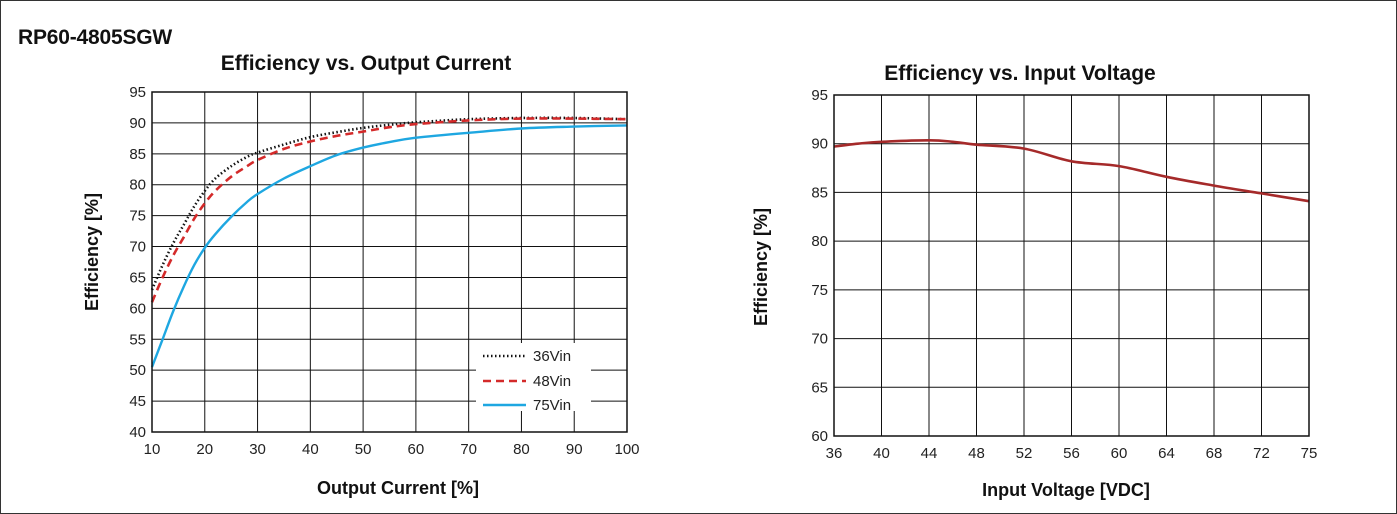 This screenshot has width=1397, height=514. I want to click on legend-label-75vin: 75Vin, so click(552, 405).